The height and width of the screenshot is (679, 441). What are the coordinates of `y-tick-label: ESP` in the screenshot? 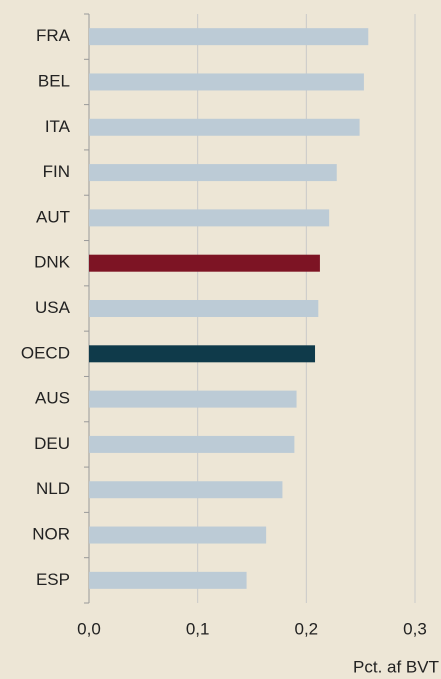 It's located at (53, 579).